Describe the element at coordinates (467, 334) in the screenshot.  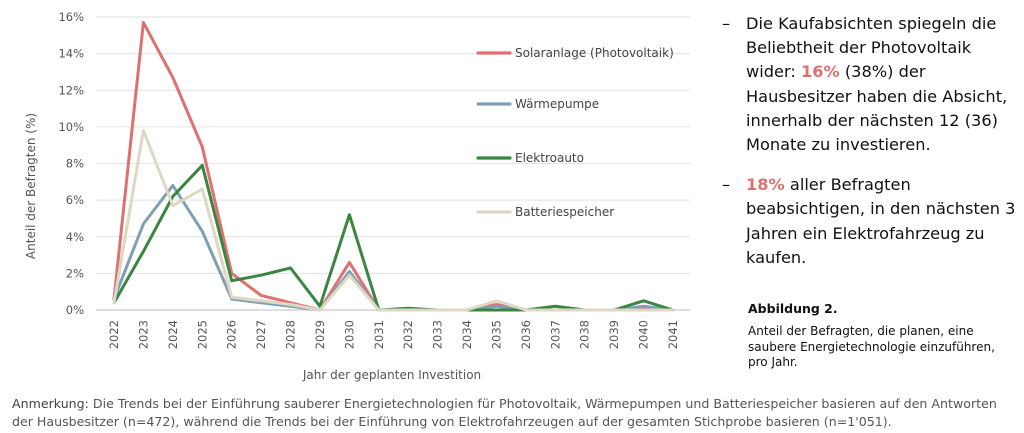
I see `x-tick-label: 2034` at that location.